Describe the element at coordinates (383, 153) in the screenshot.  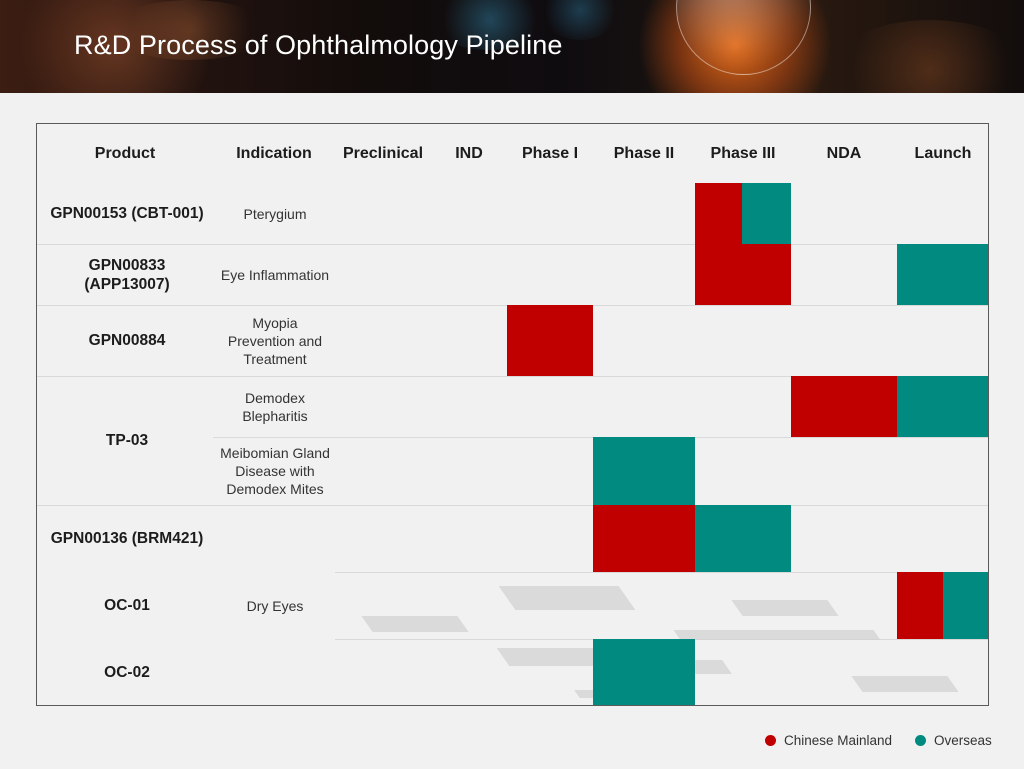
I see `header-preclinical: Preclinical` at that location.